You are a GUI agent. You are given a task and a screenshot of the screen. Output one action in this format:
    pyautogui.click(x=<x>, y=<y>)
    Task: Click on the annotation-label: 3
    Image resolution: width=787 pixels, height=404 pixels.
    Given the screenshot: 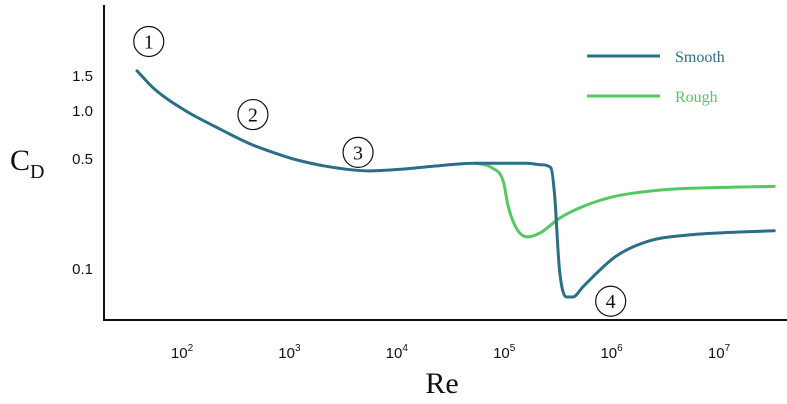 What is the action you would take?
    pyautogui.click(x=358, y=153)
    